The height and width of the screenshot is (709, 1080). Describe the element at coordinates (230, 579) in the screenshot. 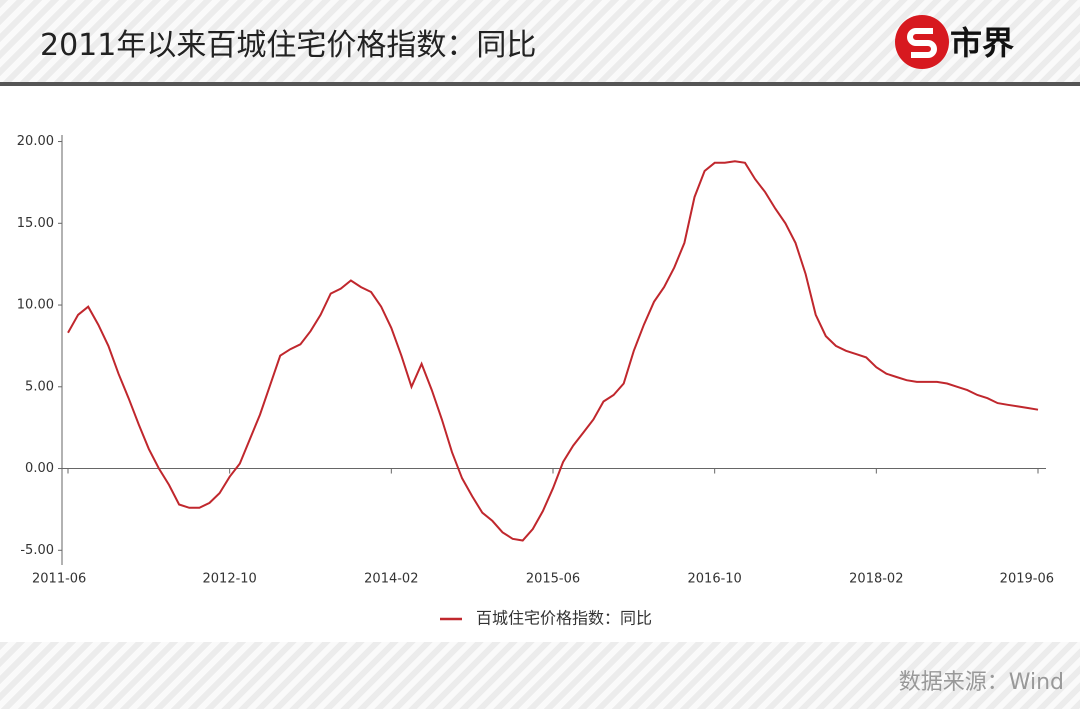

I see `x-tick-label: 2012-10` at that location.